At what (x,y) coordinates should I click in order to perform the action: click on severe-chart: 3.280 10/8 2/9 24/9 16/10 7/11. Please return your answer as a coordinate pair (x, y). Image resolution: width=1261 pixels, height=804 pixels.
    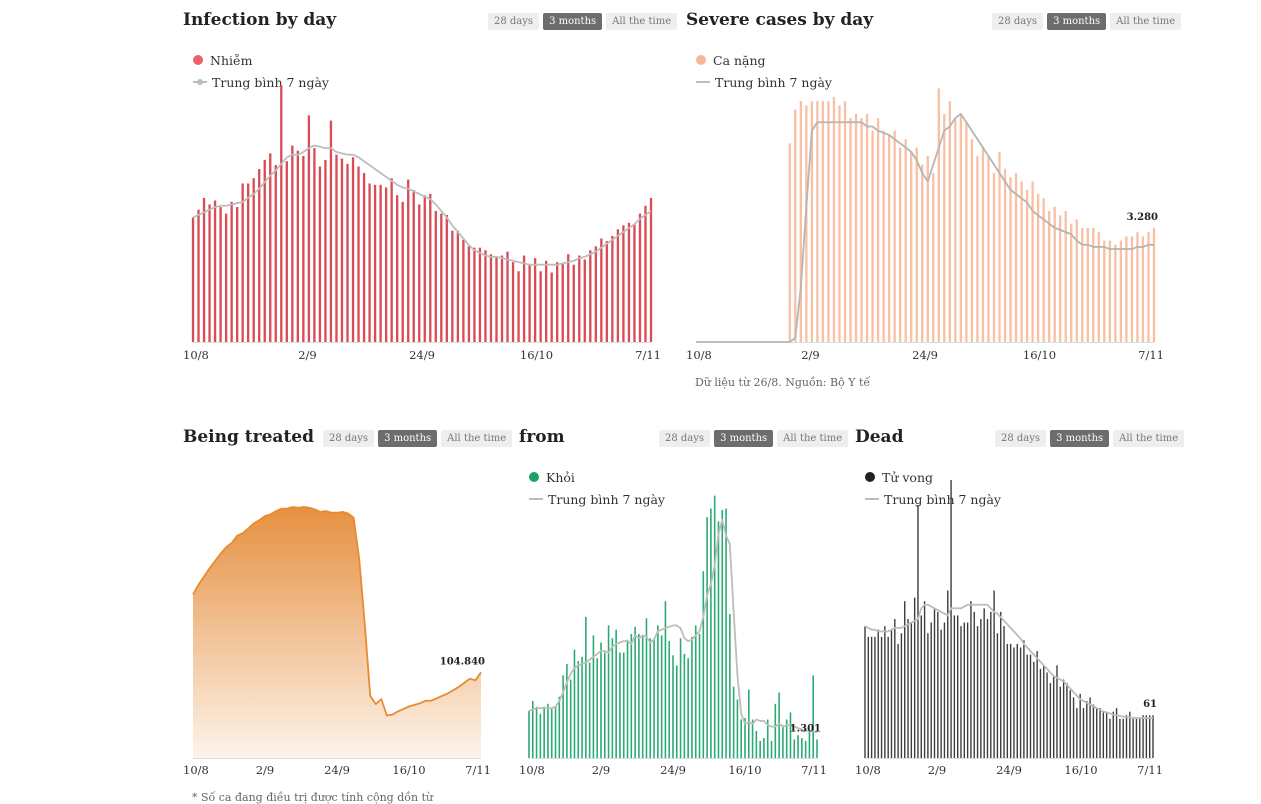
    Looking at the image, I should click on (925, 225).